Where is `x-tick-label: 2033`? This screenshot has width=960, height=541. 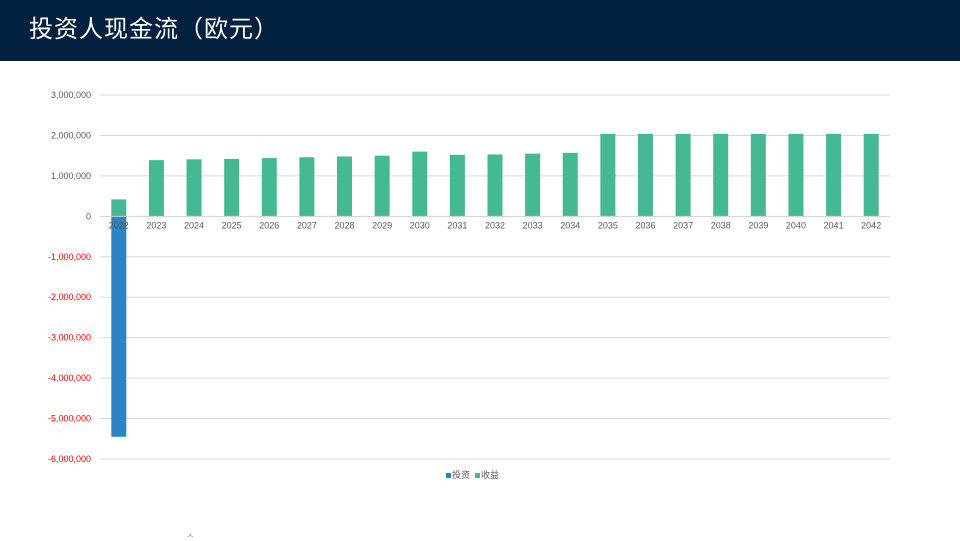 x-tick-label: 2033 is located at coordinates (533, 225).